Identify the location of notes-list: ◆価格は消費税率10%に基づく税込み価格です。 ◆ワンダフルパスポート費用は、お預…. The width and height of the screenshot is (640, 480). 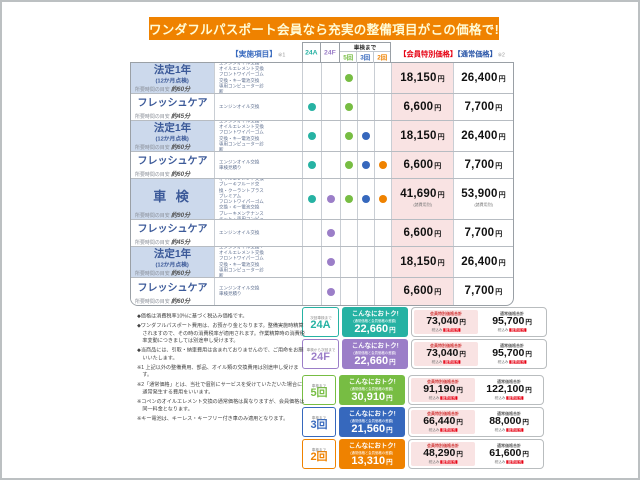
(217, 388).